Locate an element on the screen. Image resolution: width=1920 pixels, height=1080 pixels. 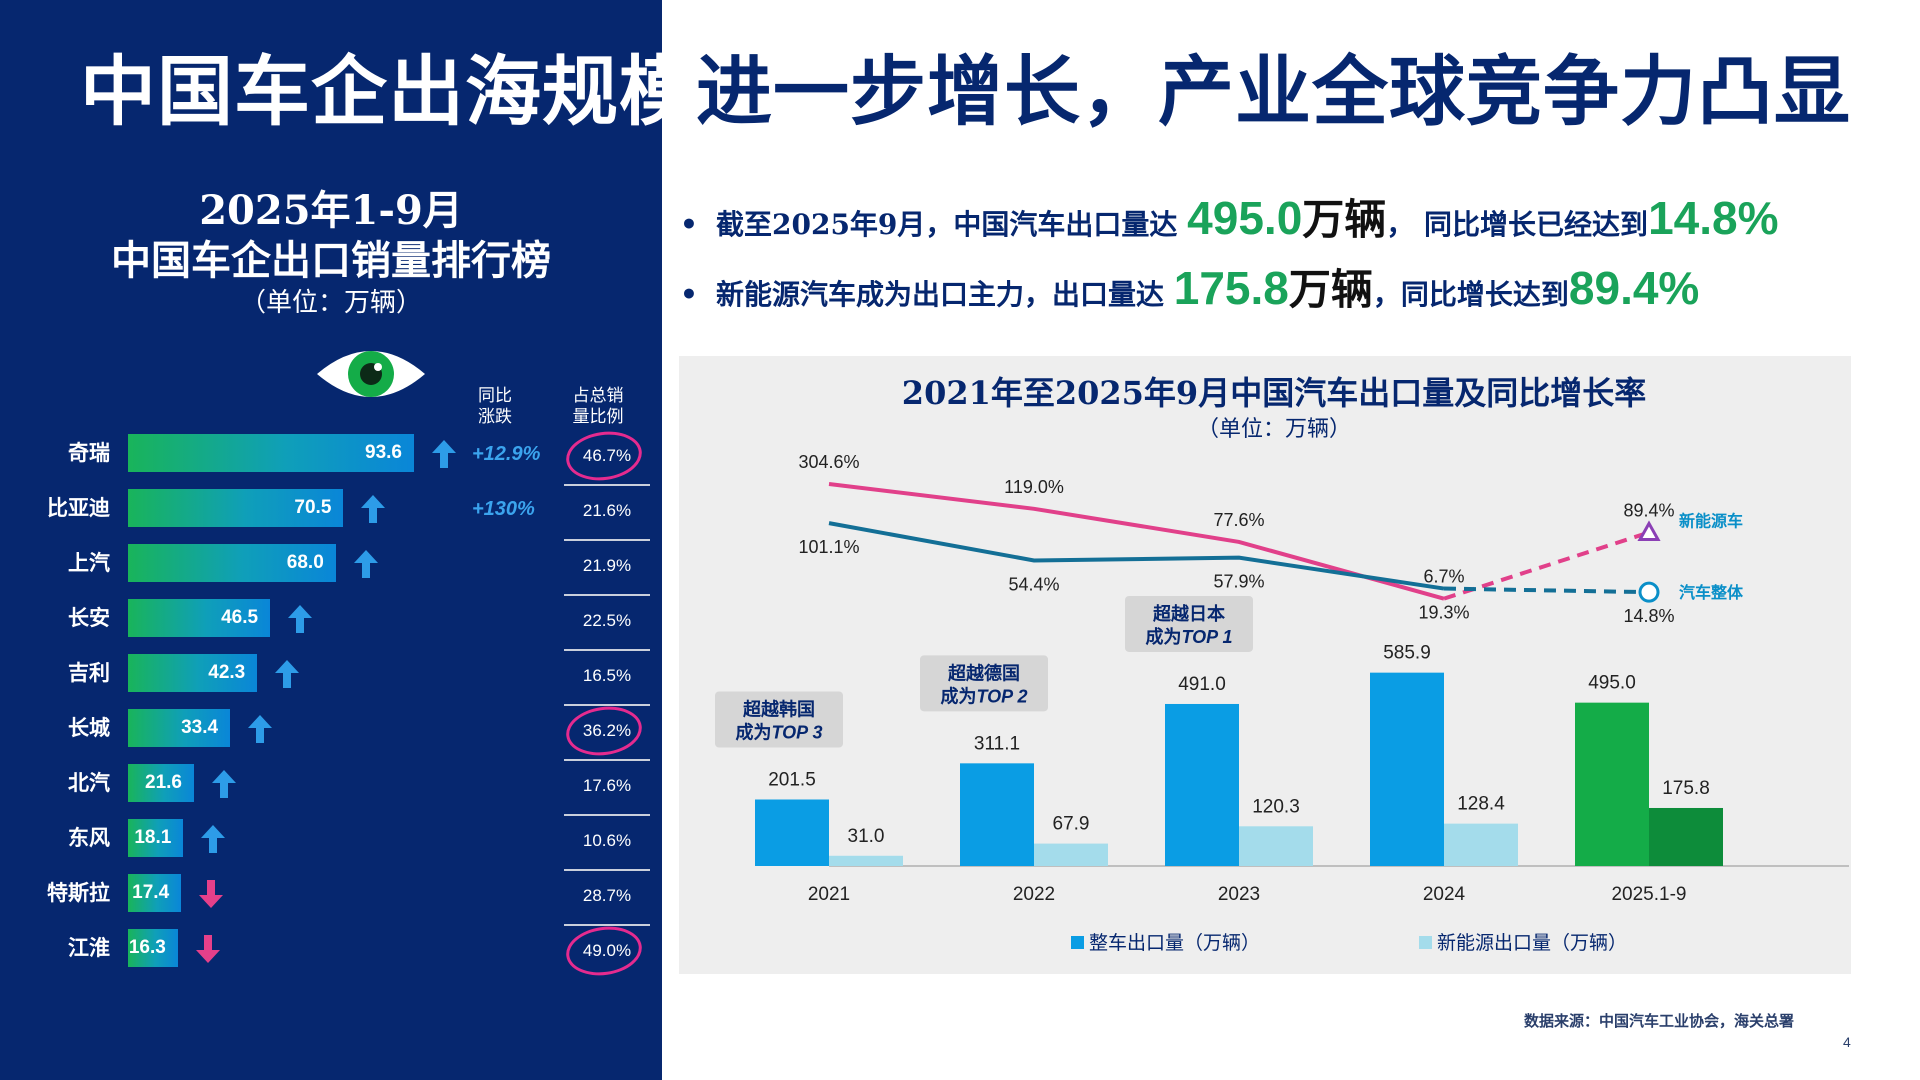
growth-series-name: 新能源车 is located at coordinates (1711, 520).